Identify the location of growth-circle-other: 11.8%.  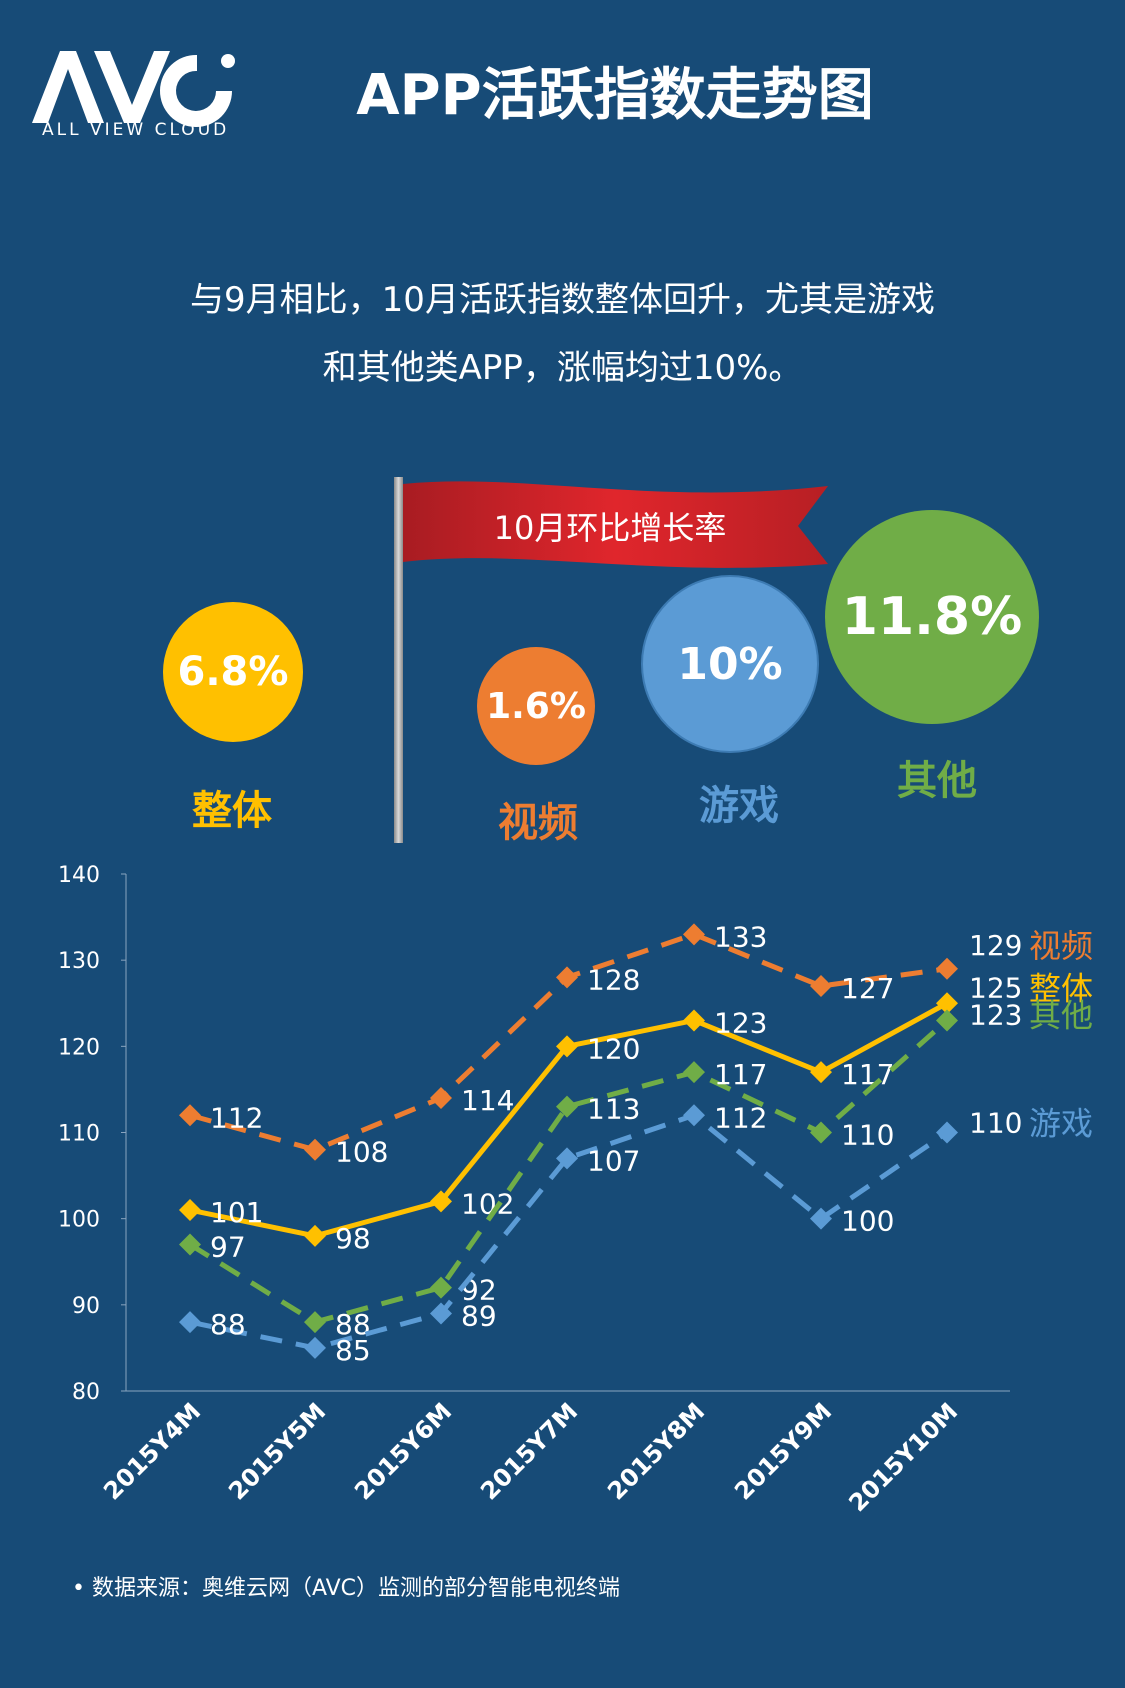
(932, 617).